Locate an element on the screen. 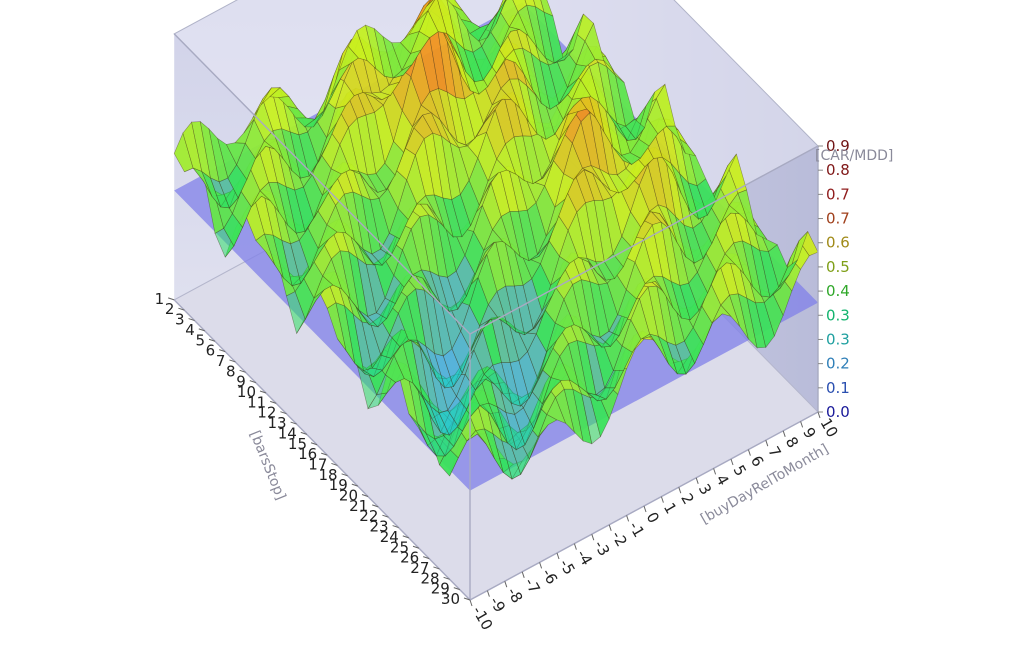 The height and width of the screenshot is (647, 1024). z-tick-label: 0.4 is located at coordinates (838, 291).